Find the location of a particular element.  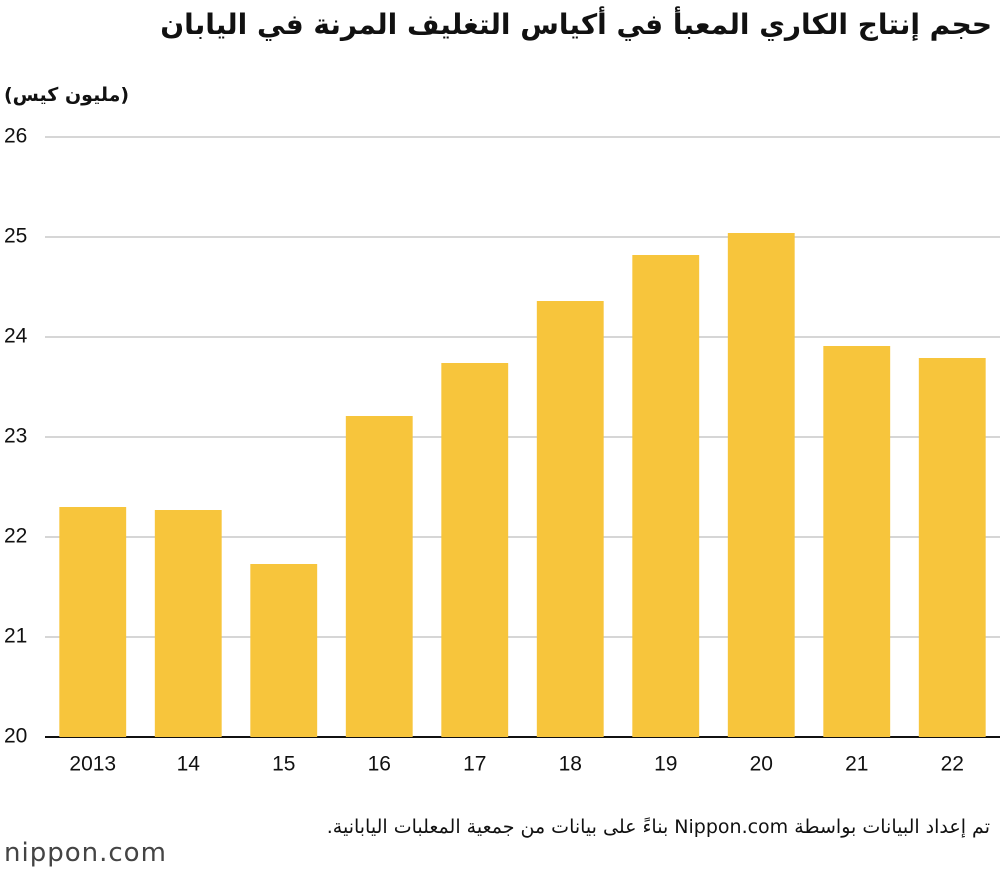

x-tick-label: 17 is located at coordinates (474, 764).